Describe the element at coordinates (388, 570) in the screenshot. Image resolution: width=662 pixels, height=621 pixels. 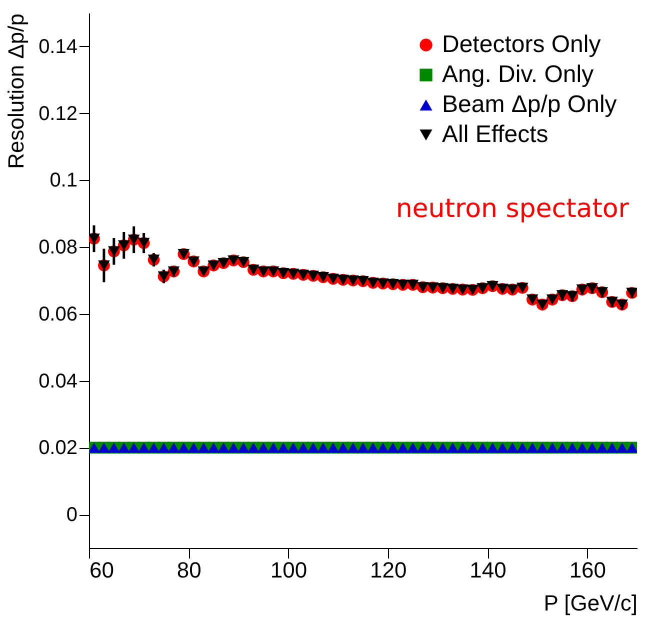
I see `x-tick-label: 120` at that location.